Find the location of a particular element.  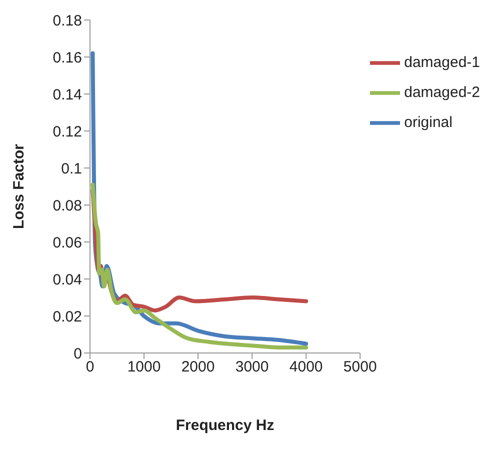

y-tick-label: 0.08 is located at coordinates (67, 205).